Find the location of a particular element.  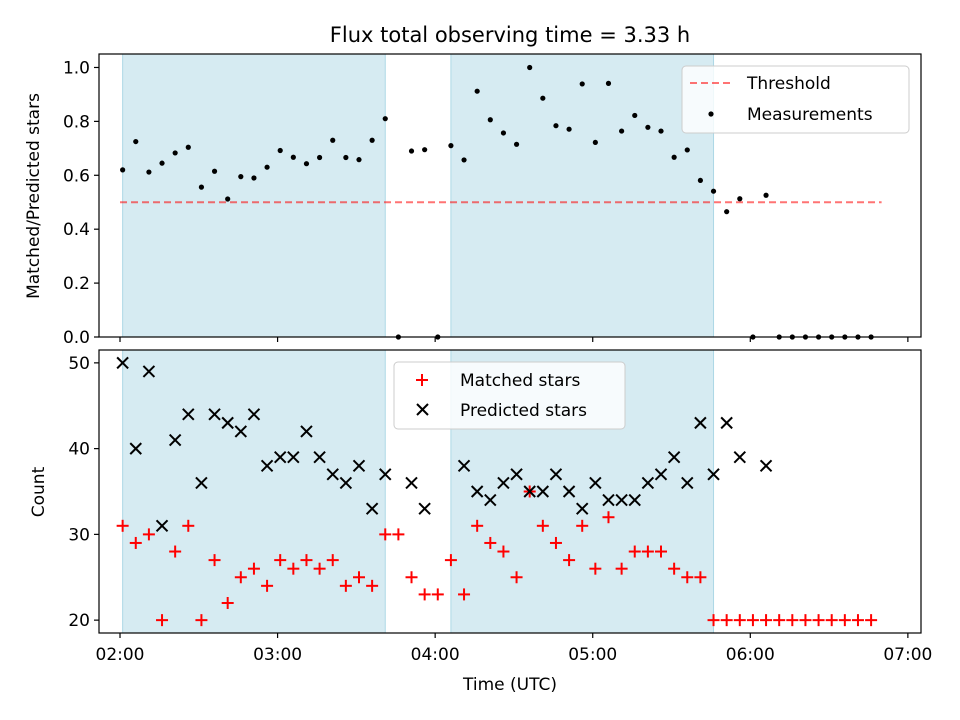

bottom-y-axis-label: Count is located at coordinates (39, 491).